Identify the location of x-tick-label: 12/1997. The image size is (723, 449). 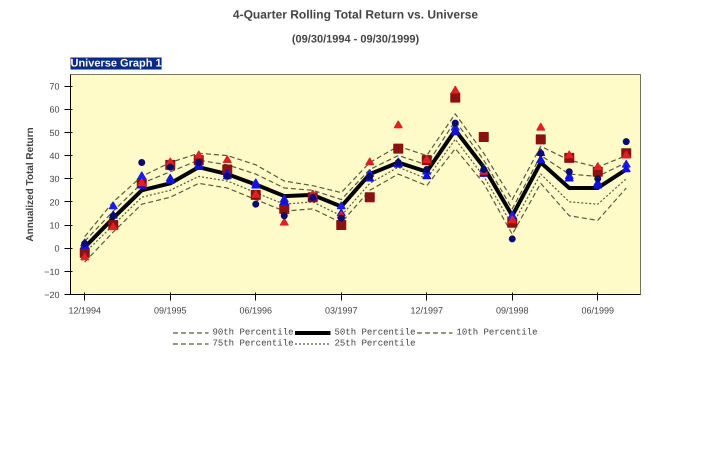
(427, 311).